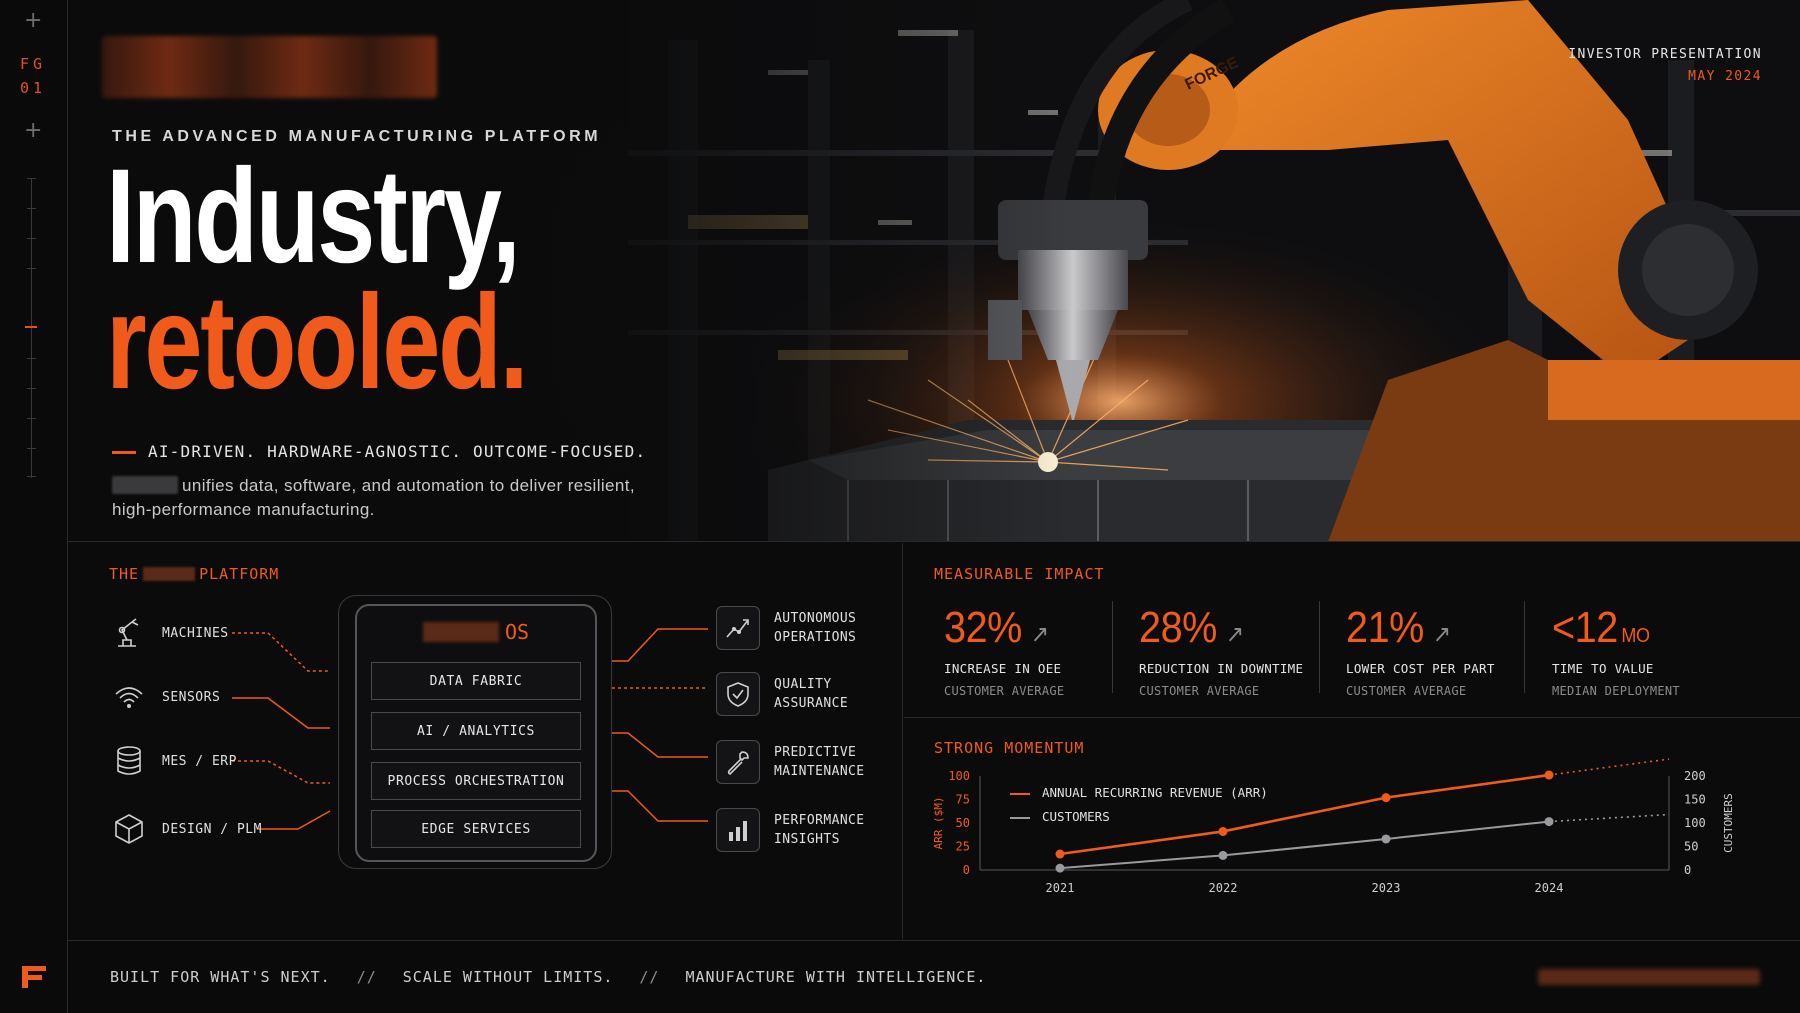  I want to click on y-tick-label-right: 100, so click(1695, 823).